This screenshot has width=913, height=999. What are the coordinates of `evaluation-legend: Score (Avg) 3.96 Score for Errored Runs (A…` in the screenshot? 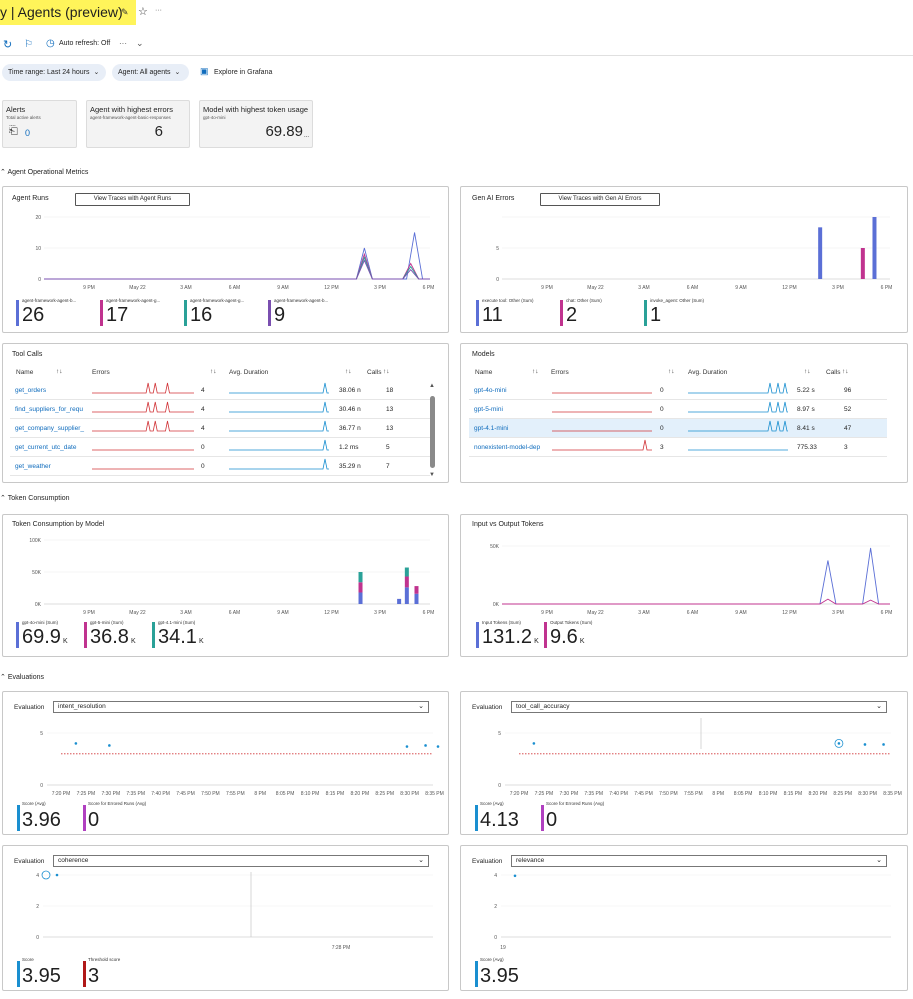 It's located at (167, 817).